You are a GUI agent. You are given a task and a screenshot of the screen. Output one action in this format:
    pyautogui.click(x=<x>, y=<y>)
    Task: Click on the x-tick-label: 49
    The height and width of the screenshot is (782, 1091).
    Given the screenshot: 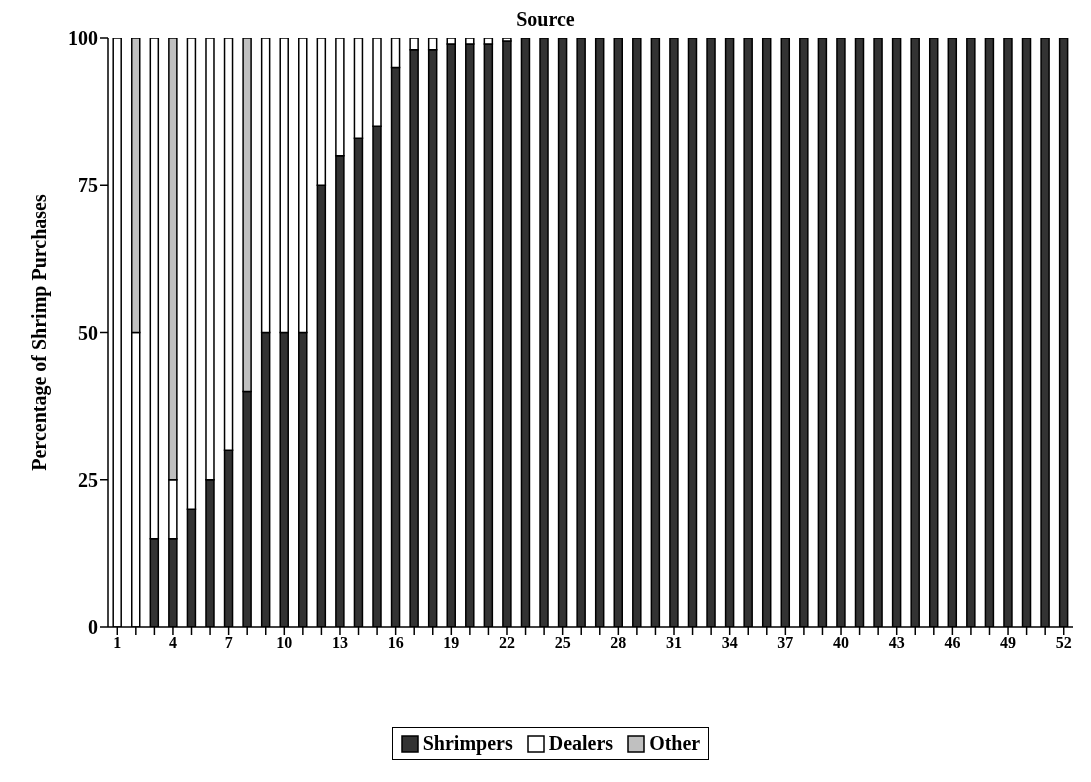 What is the action you would take?
    pyautogui.click(x=1008, y=643)
    